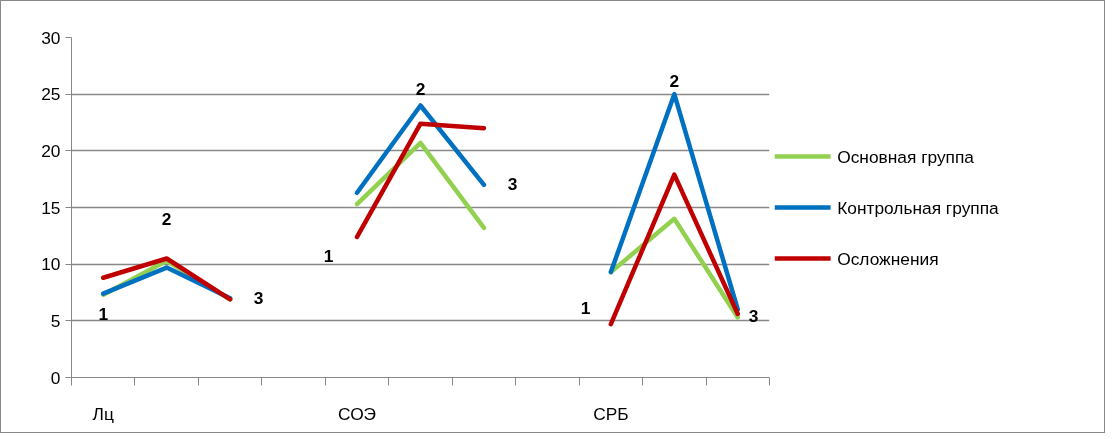  Describe the element at coordinates (51, 264) in the screenshot. I see `y-tick-label: 10` at that location.